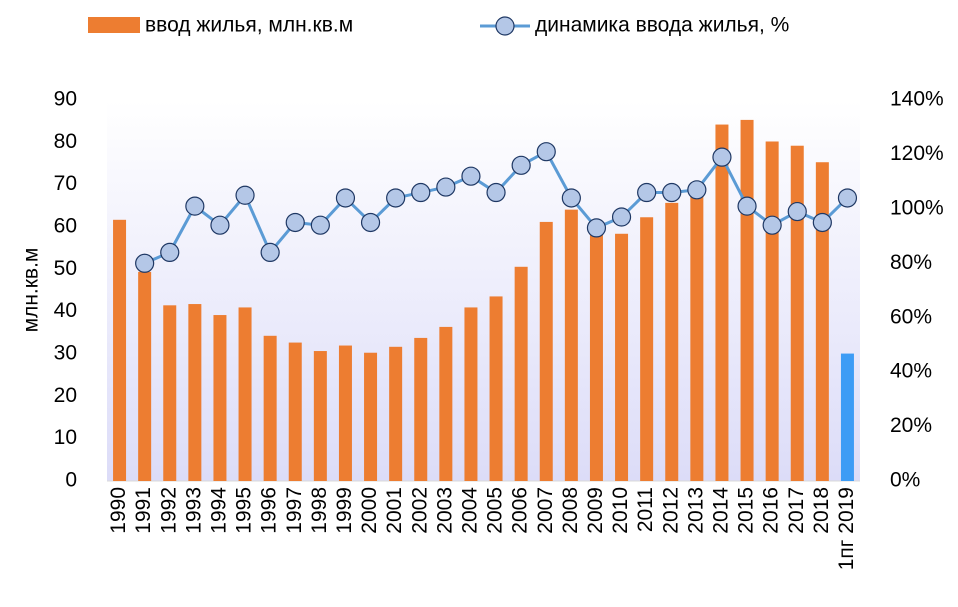 This screenshot has width=958, height=607. Describe the element at coordinates (65, 226) in the screenshot. I see `y-tick-label: 60` at that location.